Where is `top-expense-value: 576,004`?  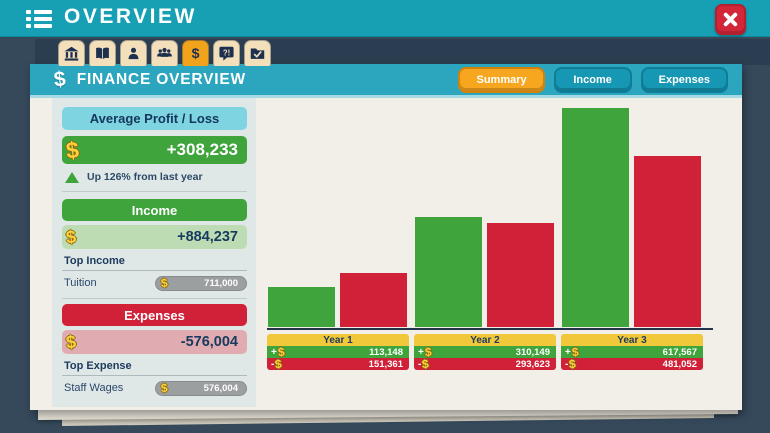 top-expense-value: 576,004 is located at coordinates (220, 388).